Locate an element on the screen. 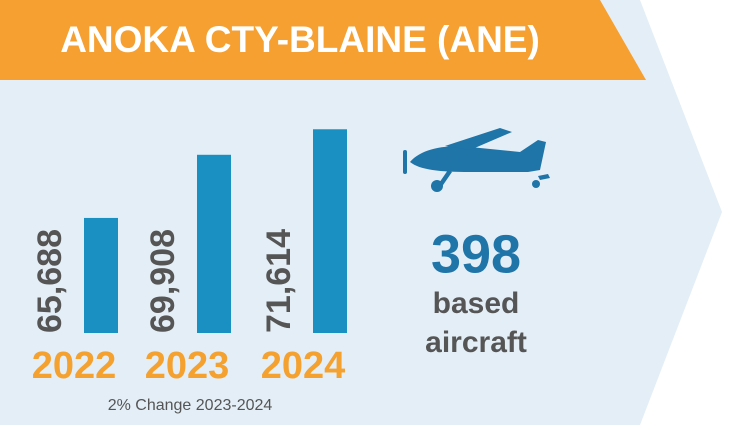 This screenshot has width=740, height=425. airplane-icon is located at coordinates (476, 160).